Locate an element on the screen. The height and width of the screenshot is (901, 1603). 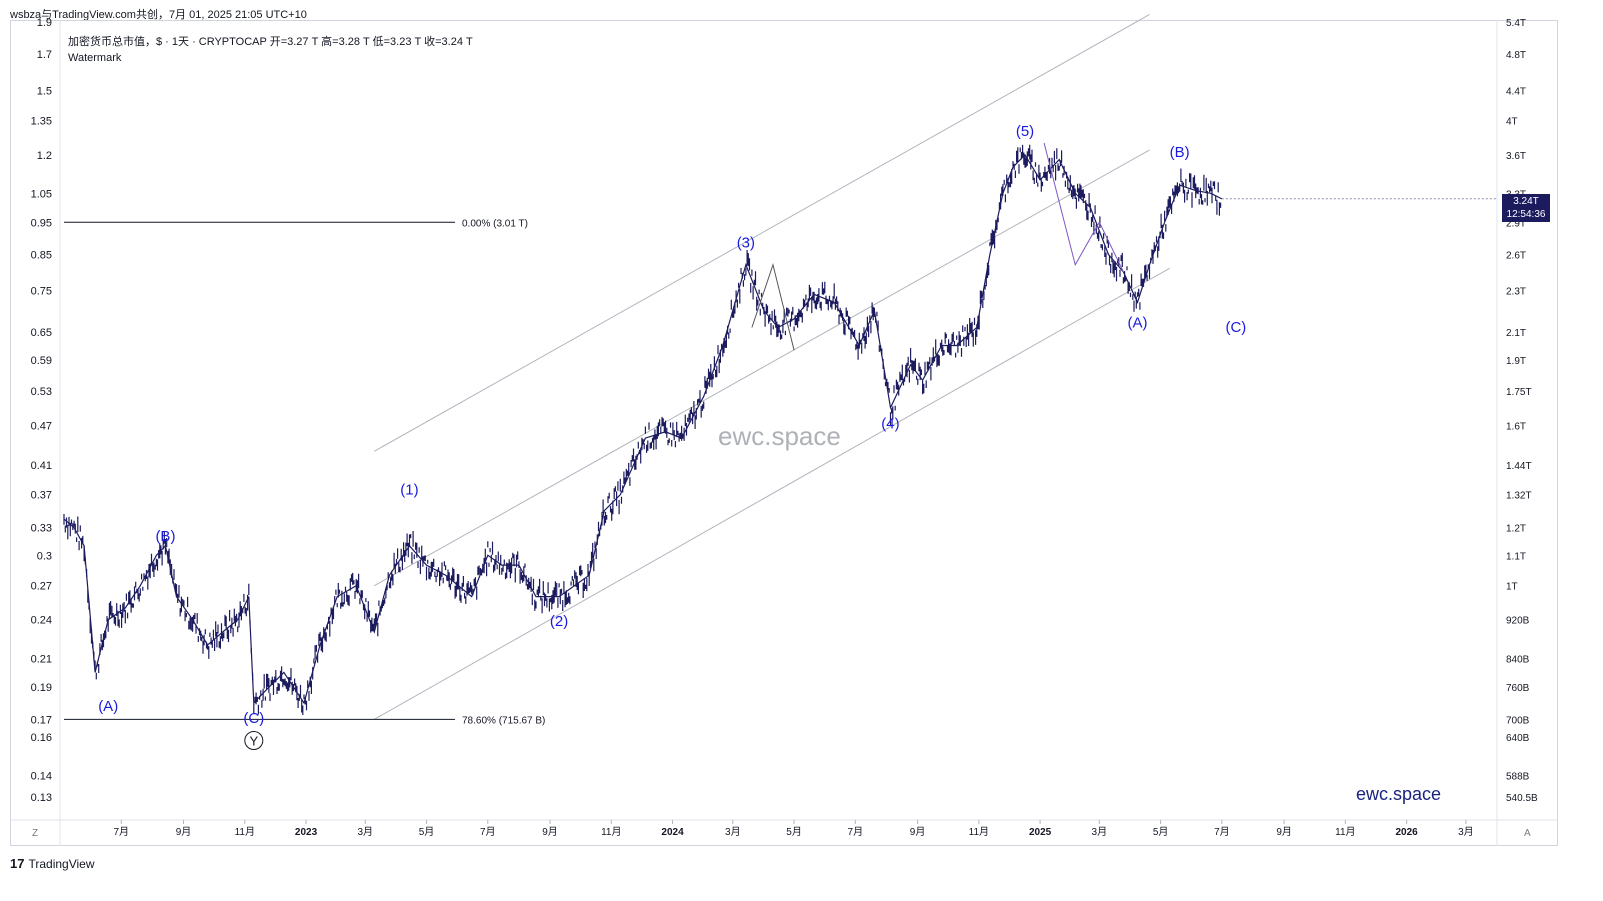
wave-label: Y is located at coordinates (253, 741).